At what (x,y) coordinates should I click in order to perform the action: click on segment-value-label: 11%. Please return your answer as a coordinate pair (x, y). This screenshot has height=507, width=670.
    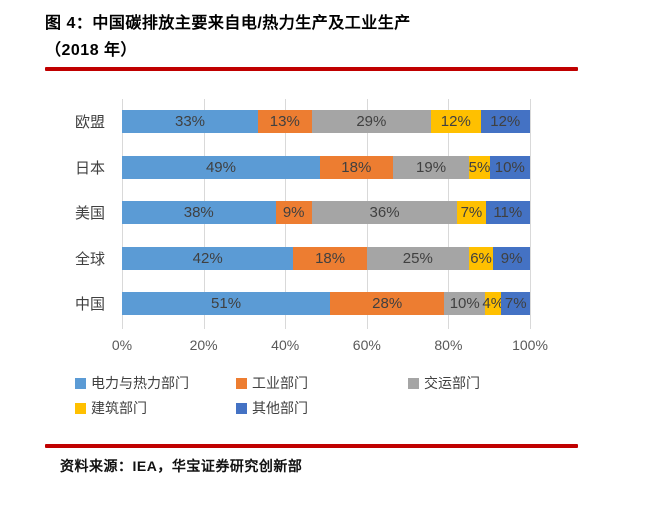
    Looking at the image, I should click on (508, 213).